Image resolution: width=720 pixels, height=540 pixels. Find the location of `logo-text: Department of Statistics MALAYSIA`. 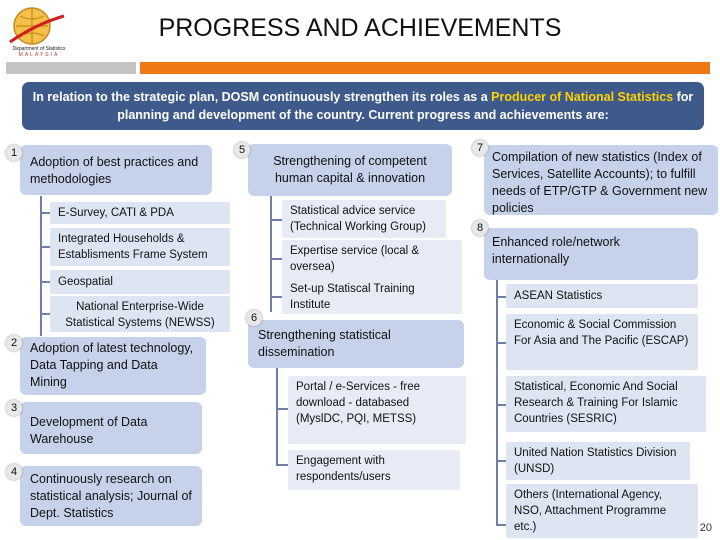

logo-text: Department of Statistics MALAYSIA is located at coordinates (39, 52).